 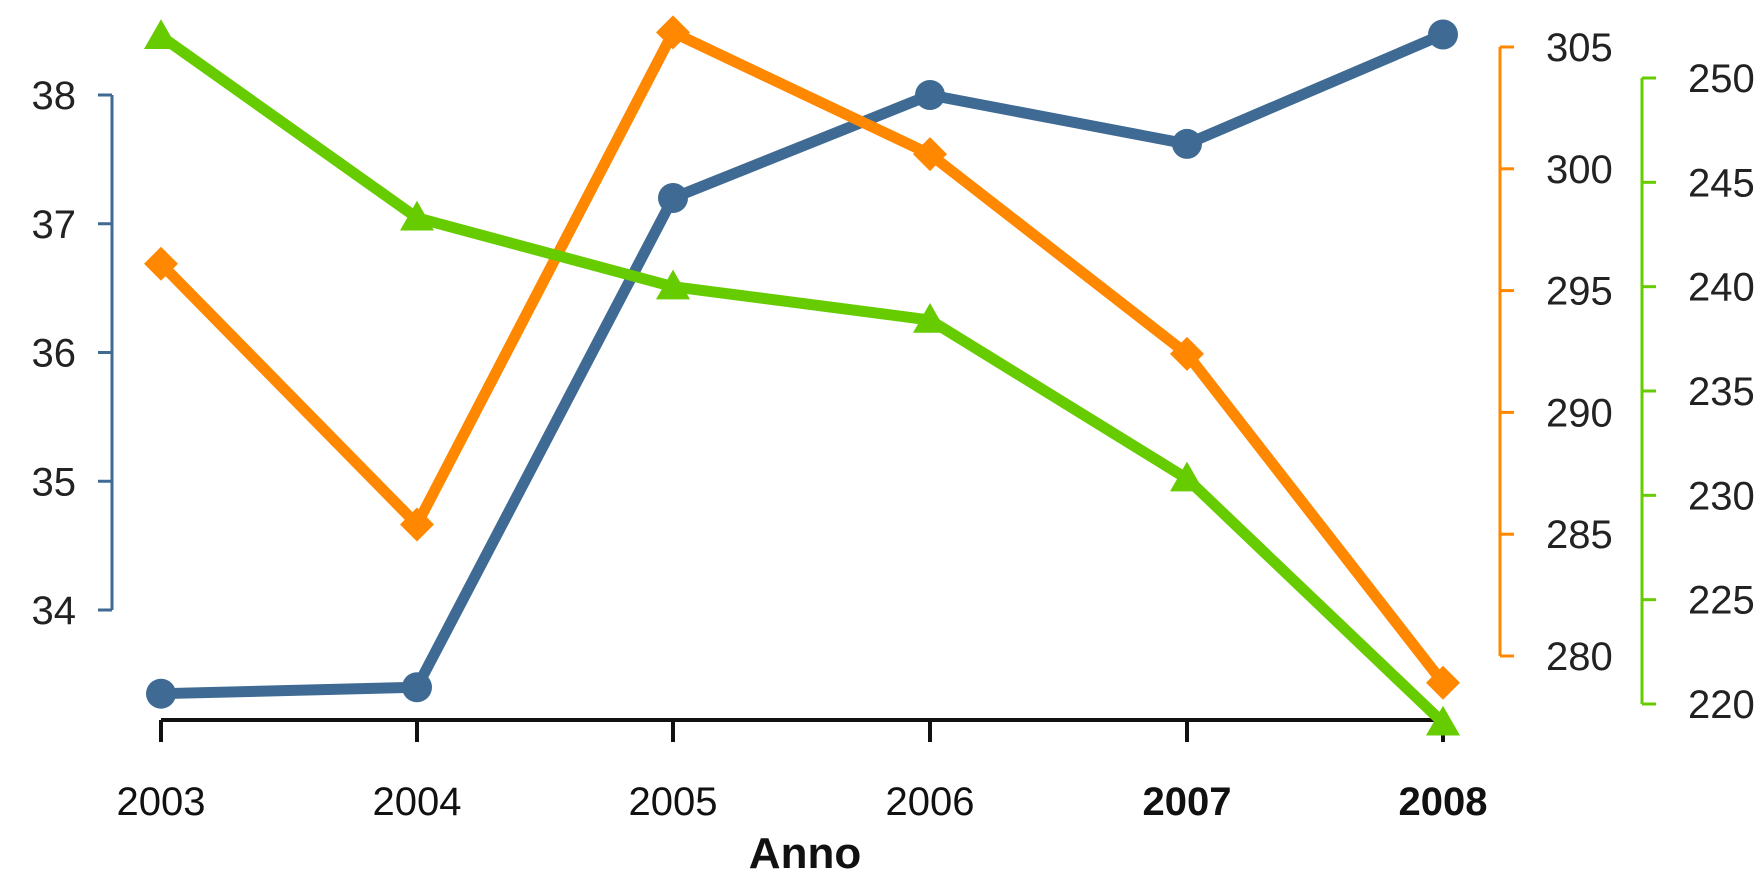 I want to click on right2-tick-label: 245, so click(x=1721, y=183).